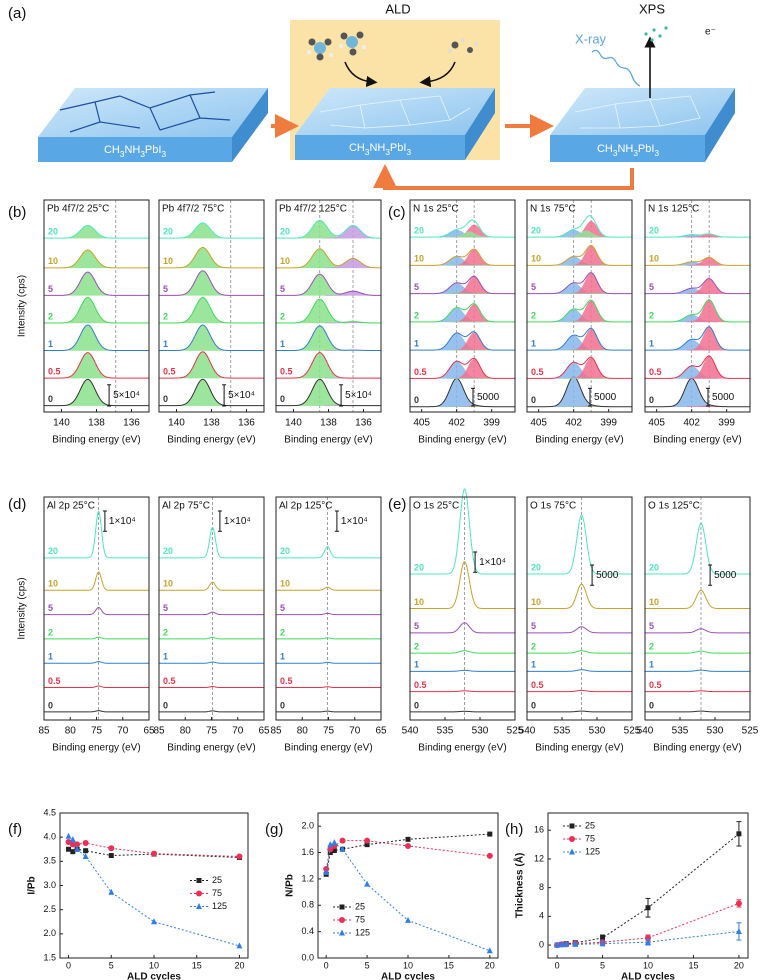  What do you see at coordinates (274, 829) in the screenshot?
I see `panel-label: (g)` at bounding box center [274, 829].